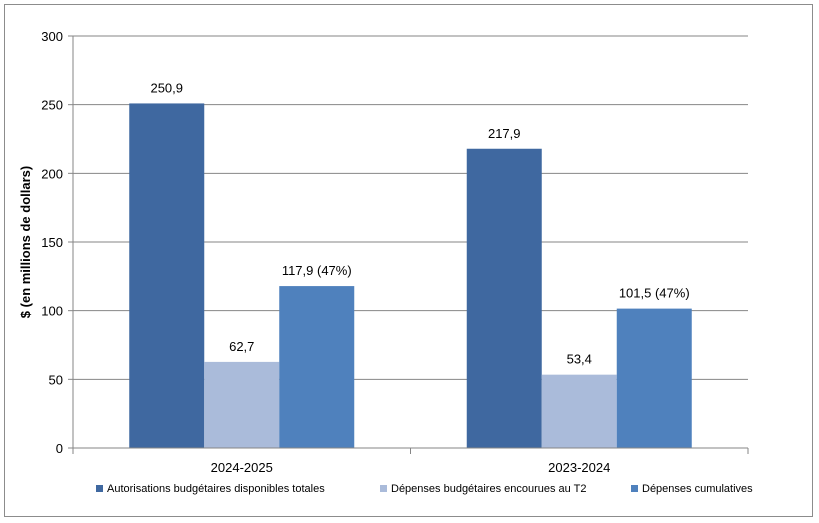  I want to click on legend-entry: Dépenses cumulatives, so click(697, 489).